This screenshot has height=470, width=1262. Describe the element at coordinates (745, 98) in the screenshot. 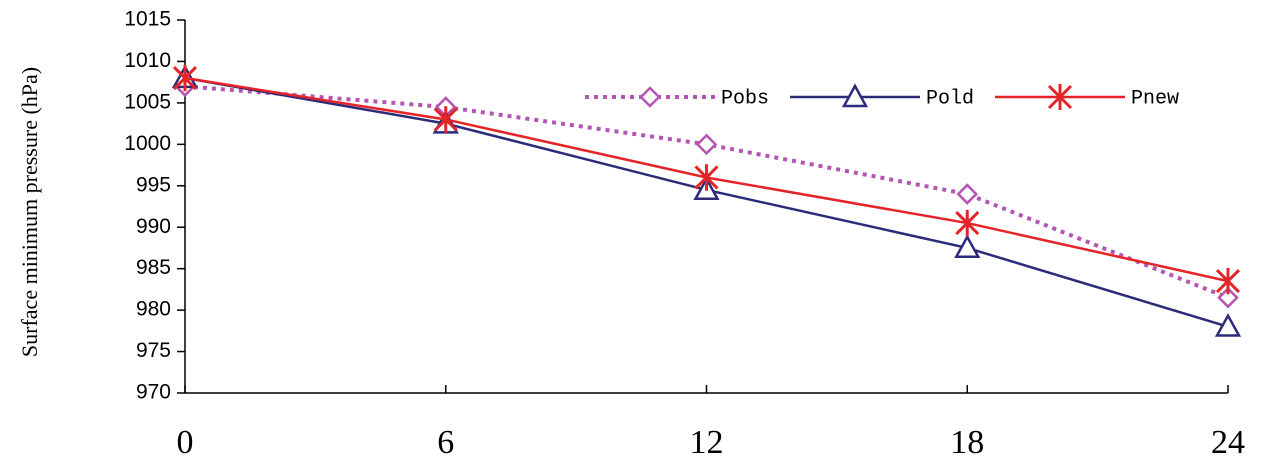

I see `legend-label: Pobs` at that location.